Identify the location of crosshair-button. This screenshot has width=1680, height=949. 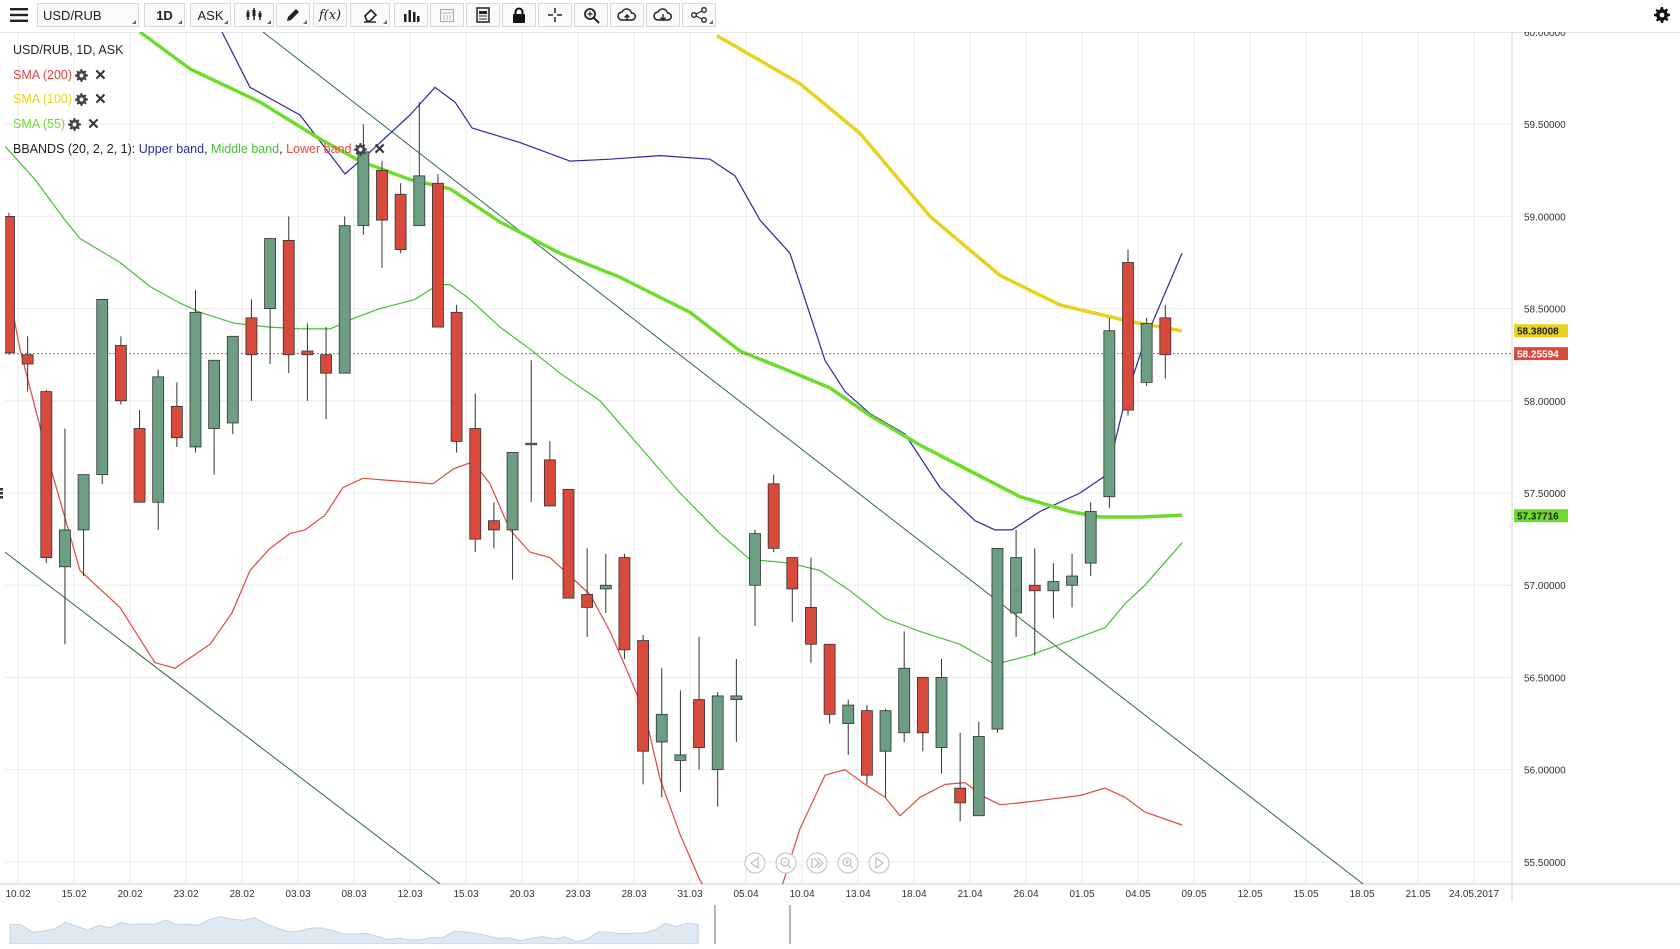
(555, 15).